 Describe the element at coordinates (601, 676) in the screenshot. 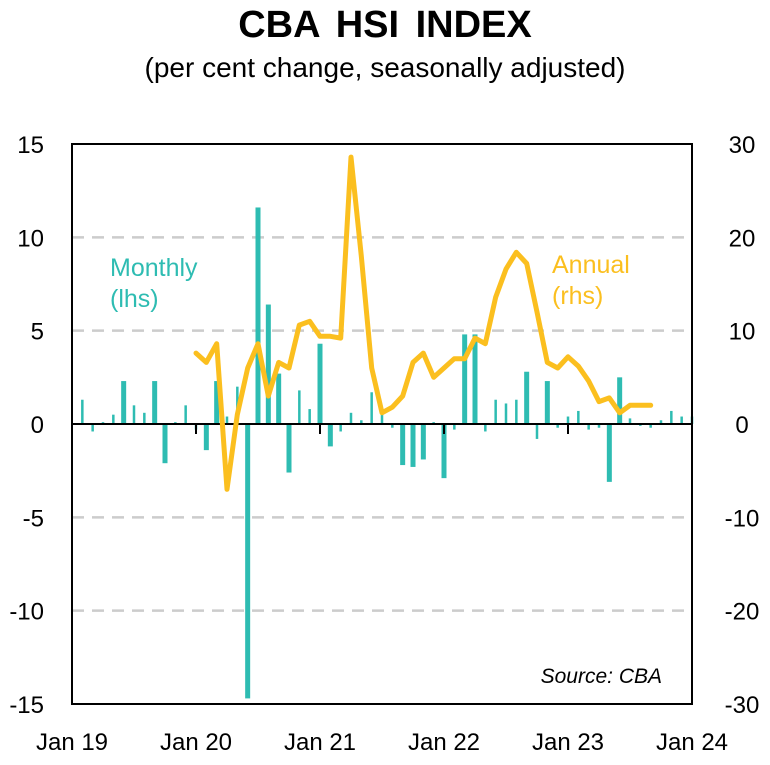

I see `source-note: Source: CBA` at that location.